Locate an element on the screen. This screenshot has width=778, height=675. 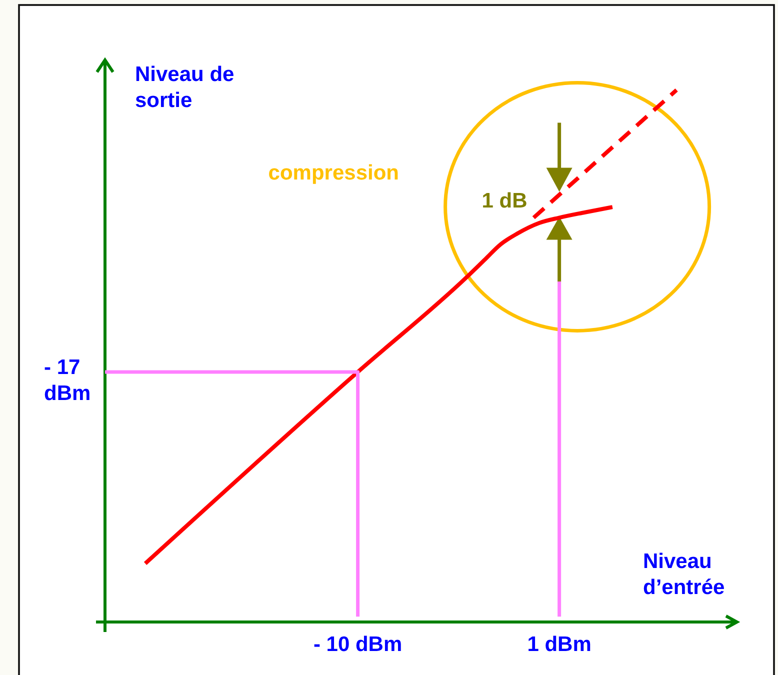
annotation: 1 dB is located at coordinates (505, 201).